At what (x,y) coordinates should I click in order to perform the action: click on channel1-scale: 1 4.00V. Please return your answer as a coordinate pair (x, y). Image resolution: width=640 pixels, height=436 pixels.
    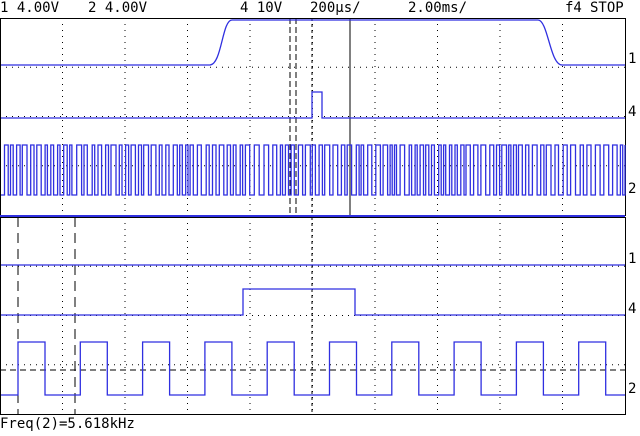
    Looking at the image, I should click on (30, 8).